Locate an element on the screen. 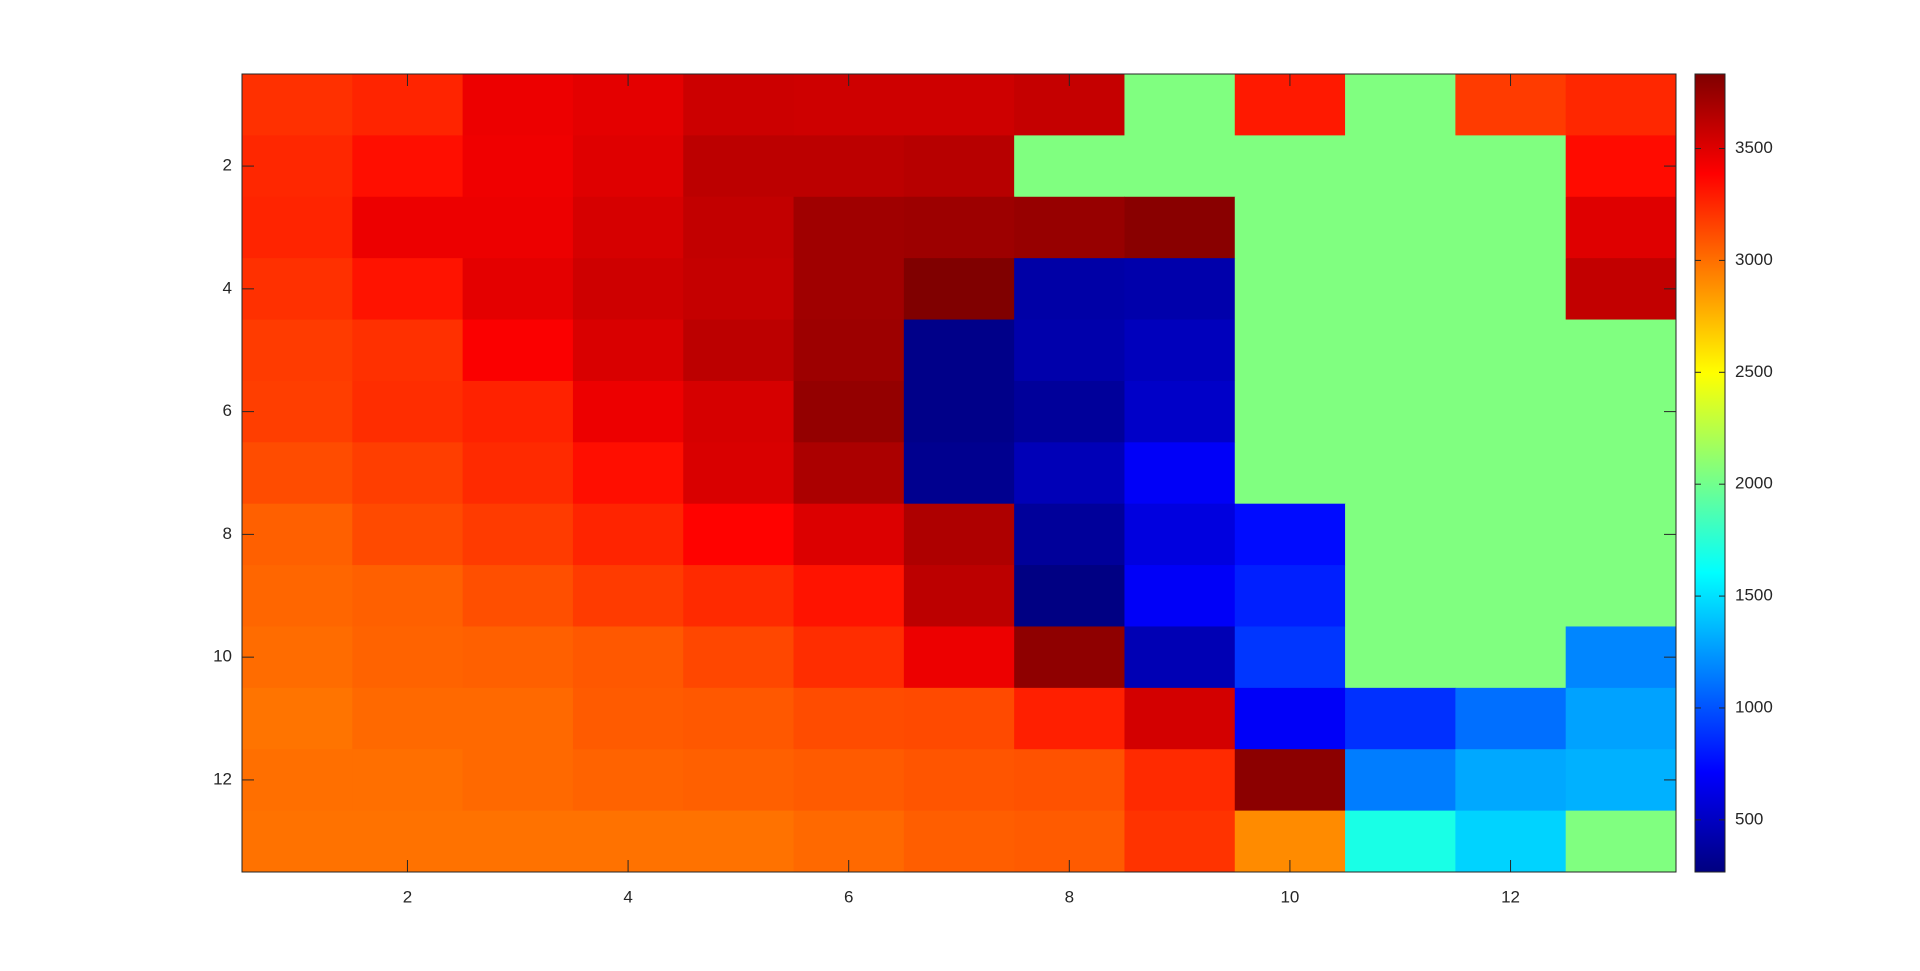  x-tick-label: 12 is located at coordinates (1510, 896).